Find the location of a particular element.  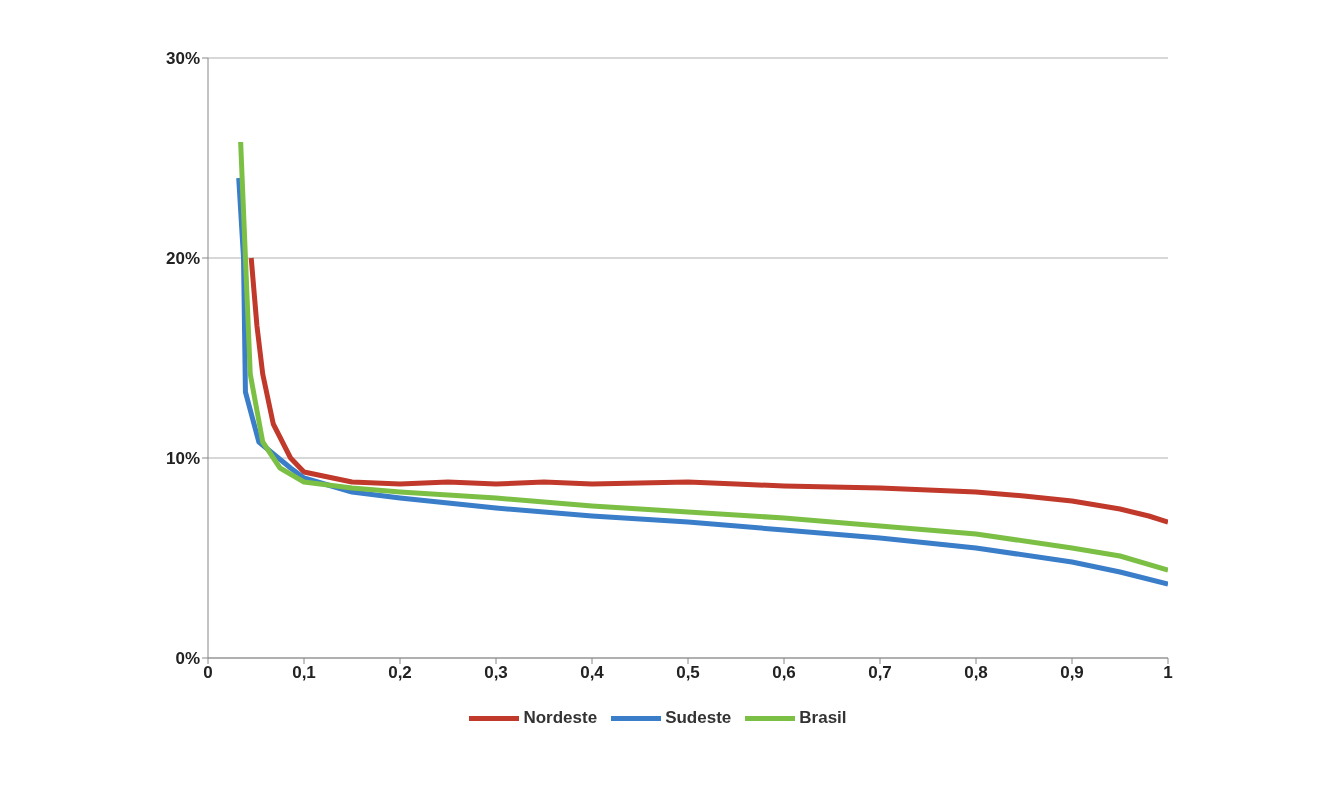

x-tick-label: 0,2 is located at coordinates (400, 673).